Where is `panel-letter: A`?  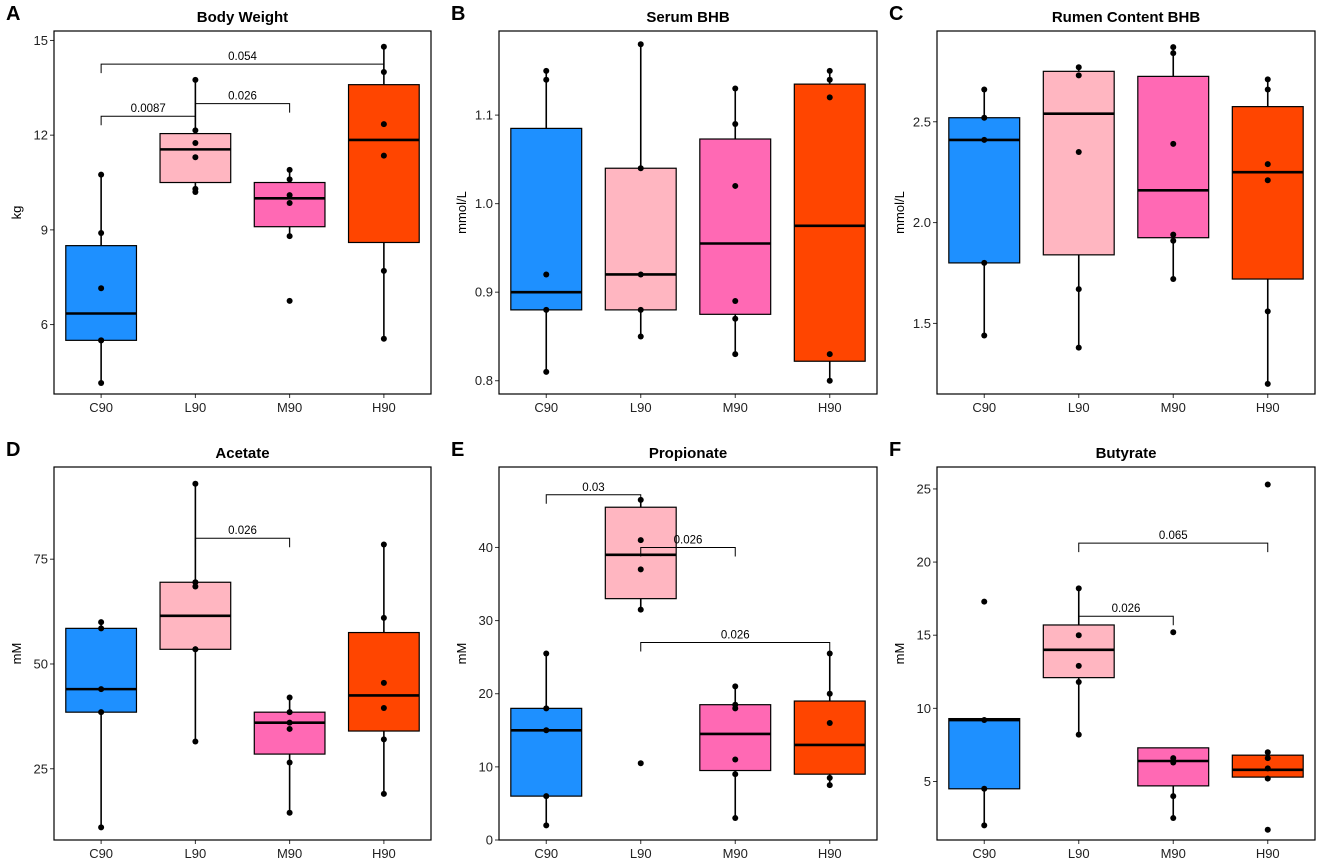
panel-letter: A is located at coordinates (13, 14).